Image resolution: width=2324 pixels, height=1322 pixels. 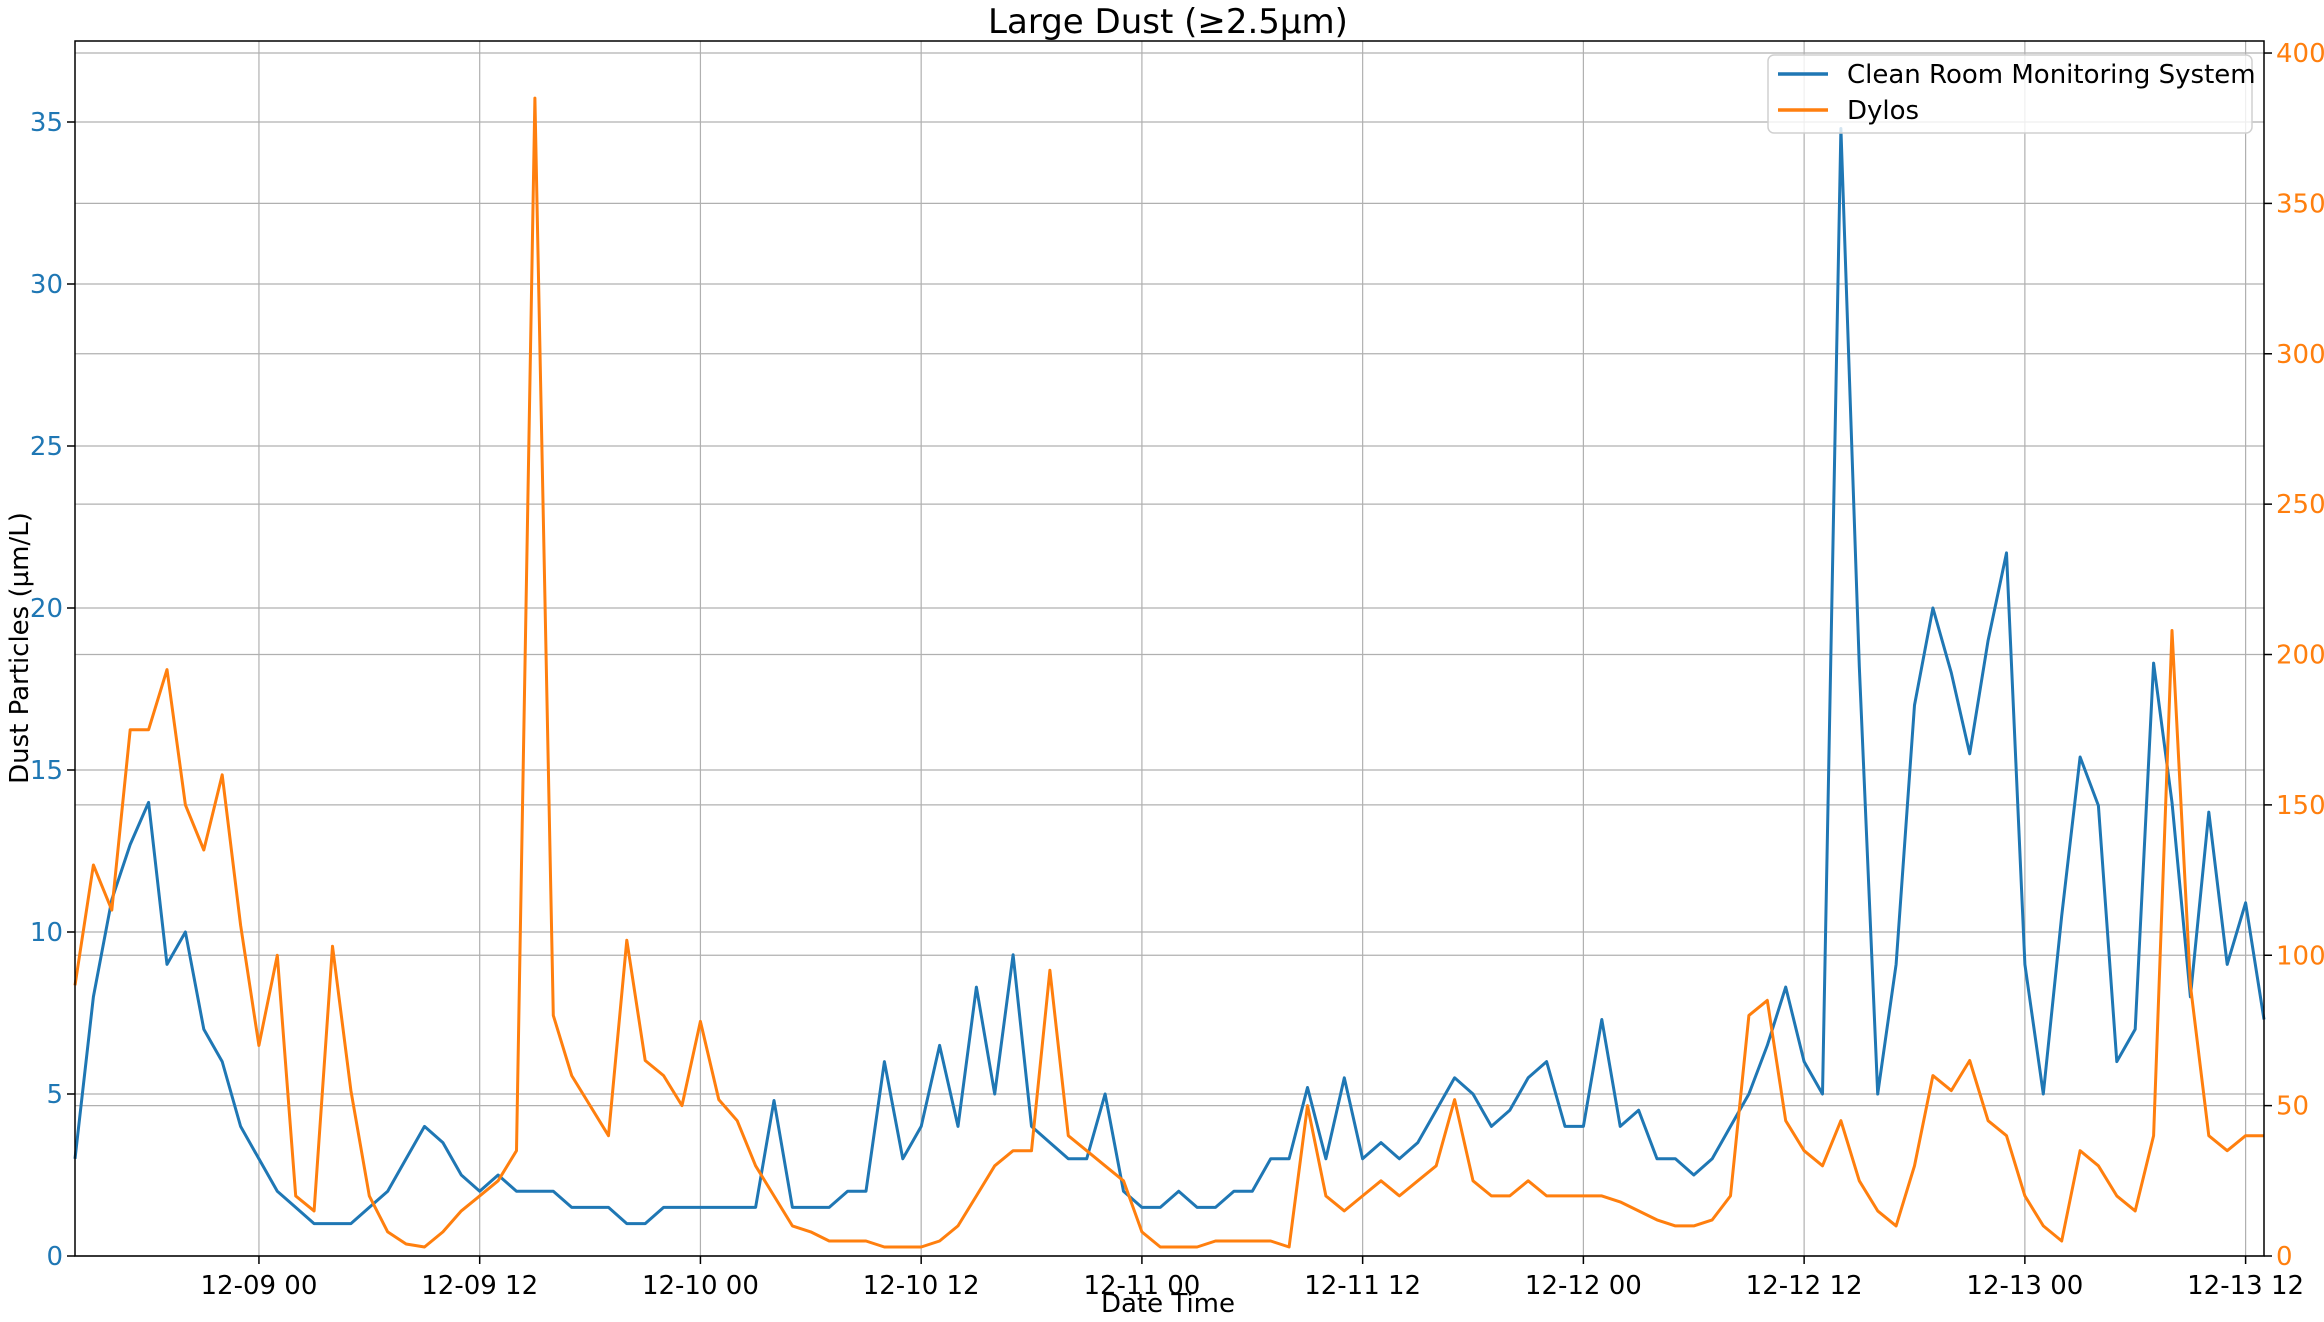 What do you see at coordinates (258, 1286) in the screenshot?
I see `x-tick-label: 12-09 00` at bounding box center [258, 1286].